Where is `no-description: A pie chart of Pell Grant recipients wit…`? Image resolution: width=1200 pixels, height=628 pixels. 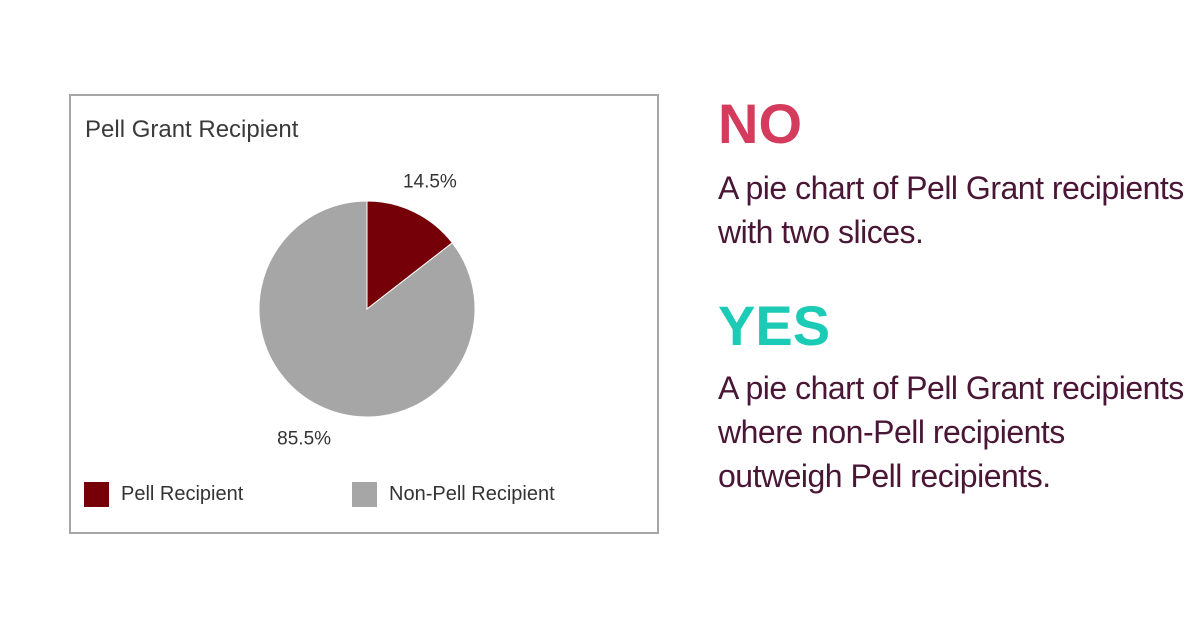 no-description: A pie chart of Pell Grant recipients wit… is located at coordinates (951, 210).